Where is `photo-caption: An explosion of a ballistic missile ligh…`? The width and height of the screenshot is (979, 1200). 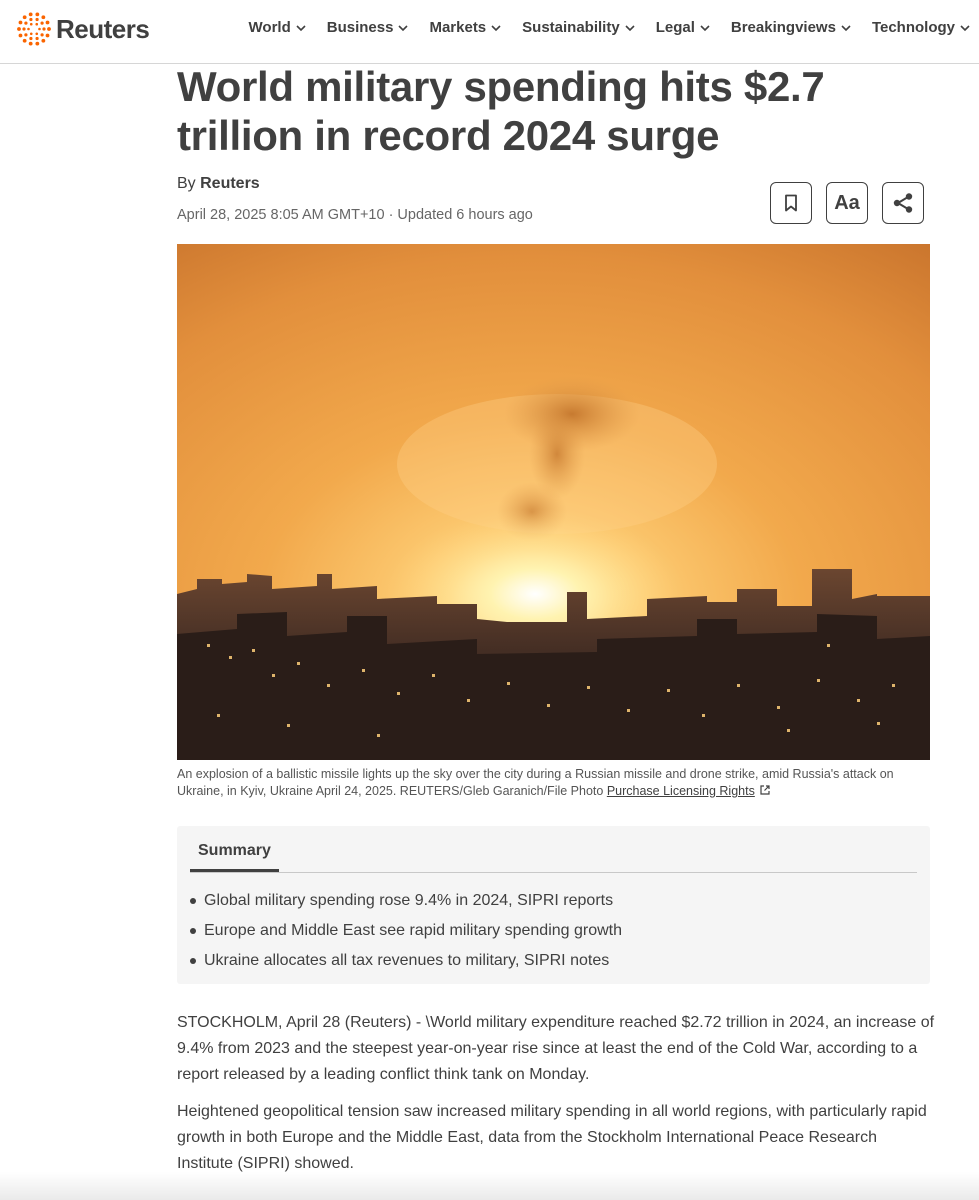
photo-caption: An explosion of a ballistic missile ligh… is located at coordinates (557, 783).